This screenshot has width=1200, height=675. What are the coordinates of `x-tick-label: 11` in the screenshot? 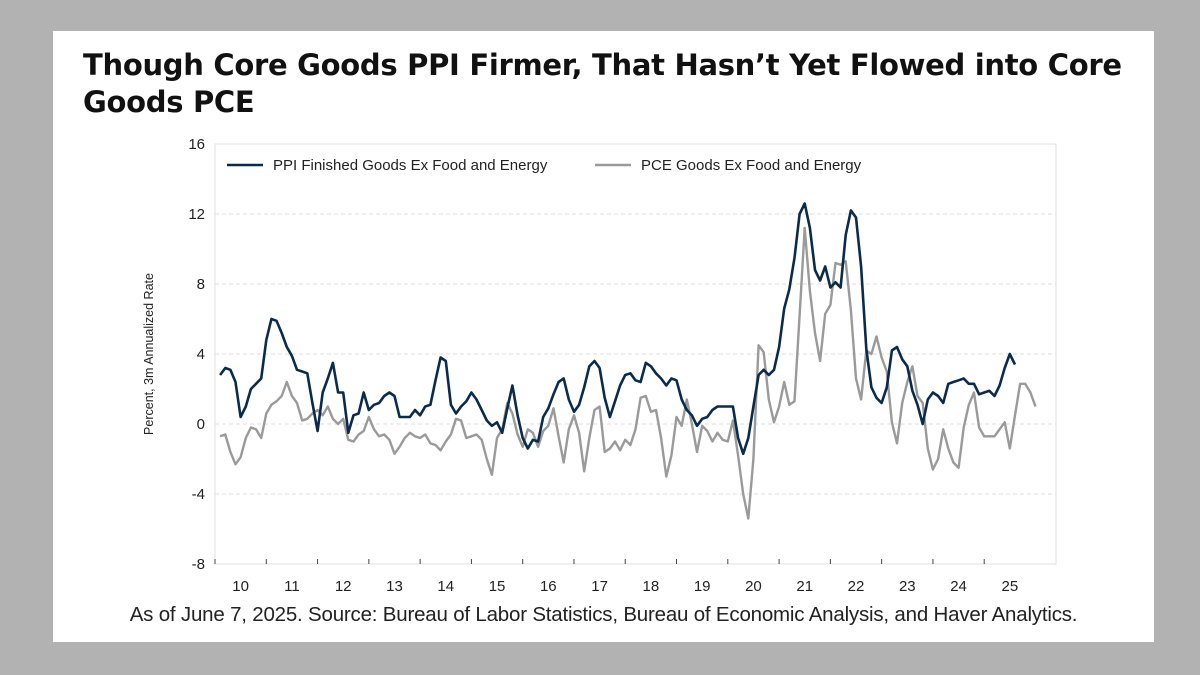 It's located at (292, 584).